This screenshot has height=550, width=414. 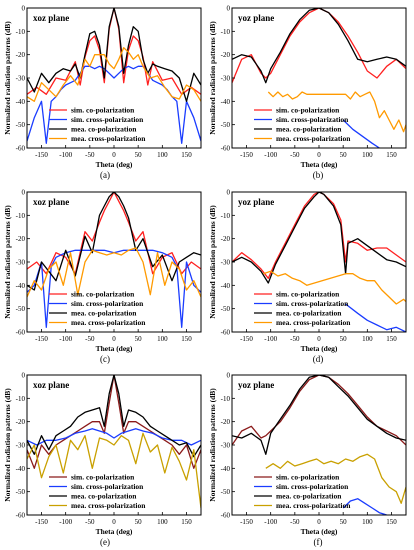 What do you see at coordinates (51, 18) in the screenshot?
I see `chart-title: xoz plane` at bounding box center [51, 18].